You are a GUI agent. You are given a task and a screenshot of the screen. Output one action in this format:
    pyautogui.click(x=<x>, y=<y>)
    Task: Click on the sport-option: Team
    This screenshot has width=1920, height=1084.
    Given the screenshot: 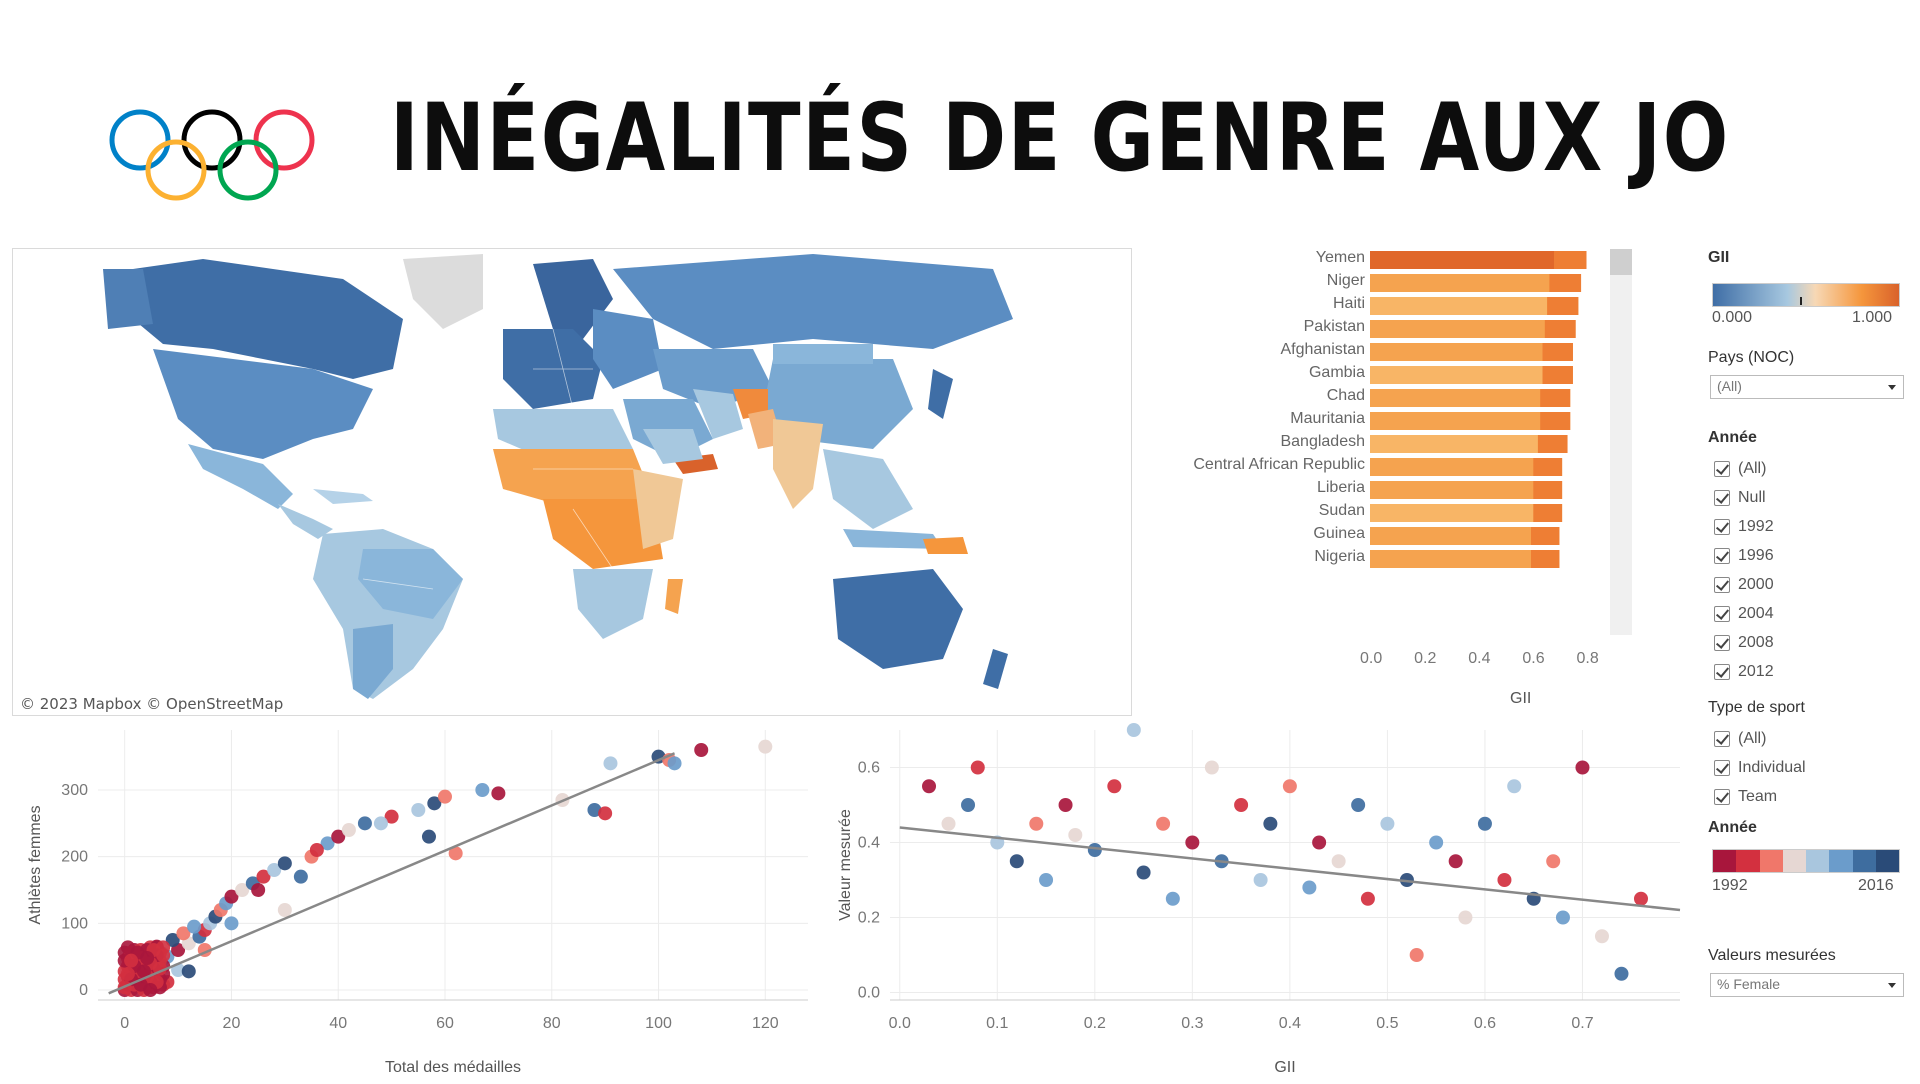 What is the action you would take?
    pyautogui.click(x=1745, y=797)
    